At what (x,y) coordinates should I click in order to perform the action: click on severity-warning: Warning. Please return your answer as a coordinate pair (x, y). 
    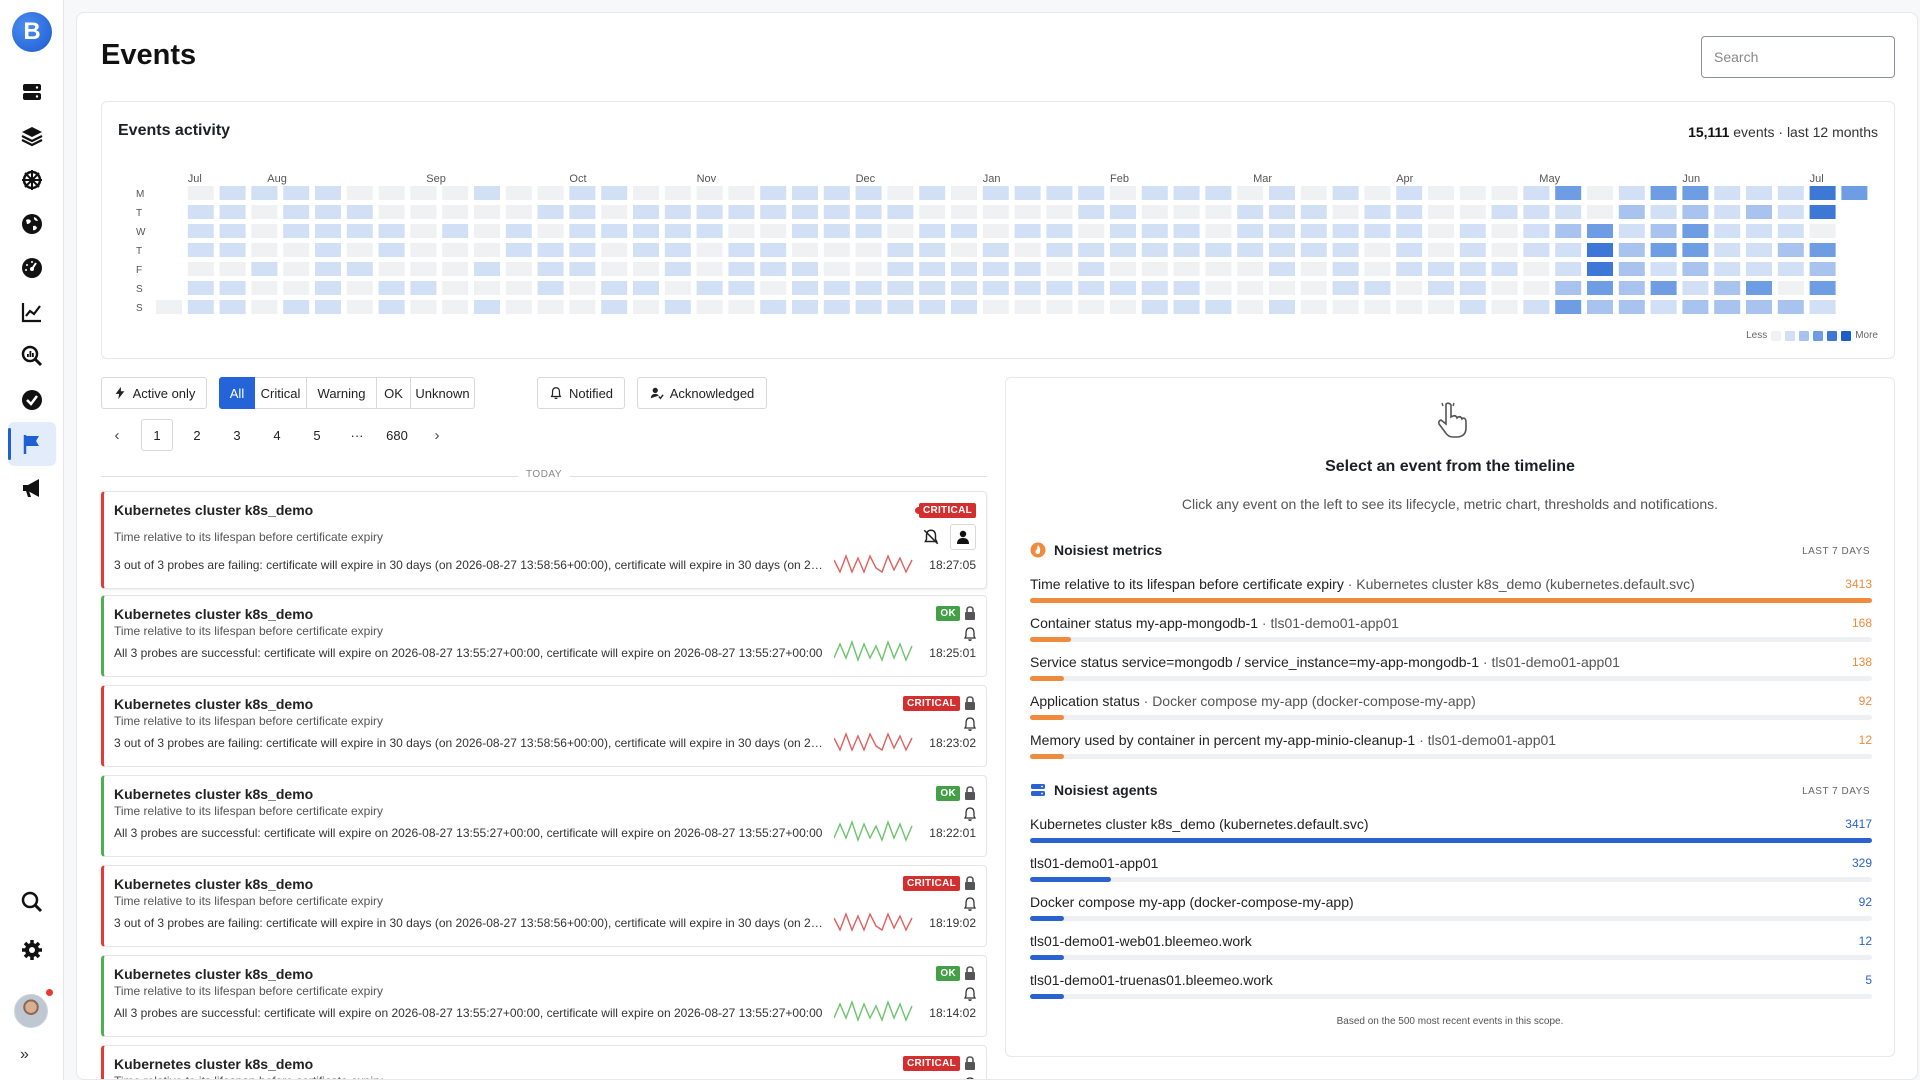
    Looking at the image, I should click on (342, 393).